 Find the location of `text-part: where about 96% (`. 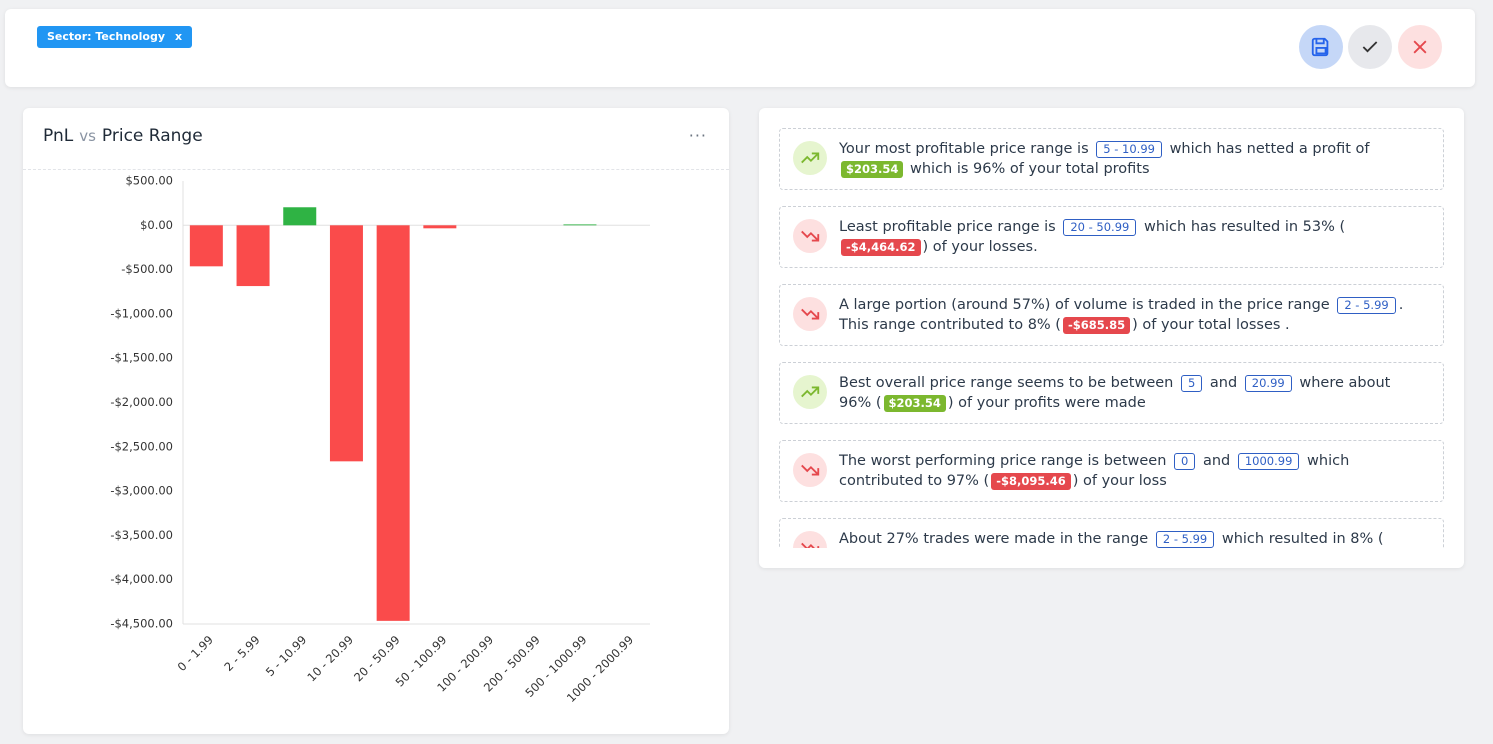

text-part: where about 96% ( is located at coordinates (1115, 393).